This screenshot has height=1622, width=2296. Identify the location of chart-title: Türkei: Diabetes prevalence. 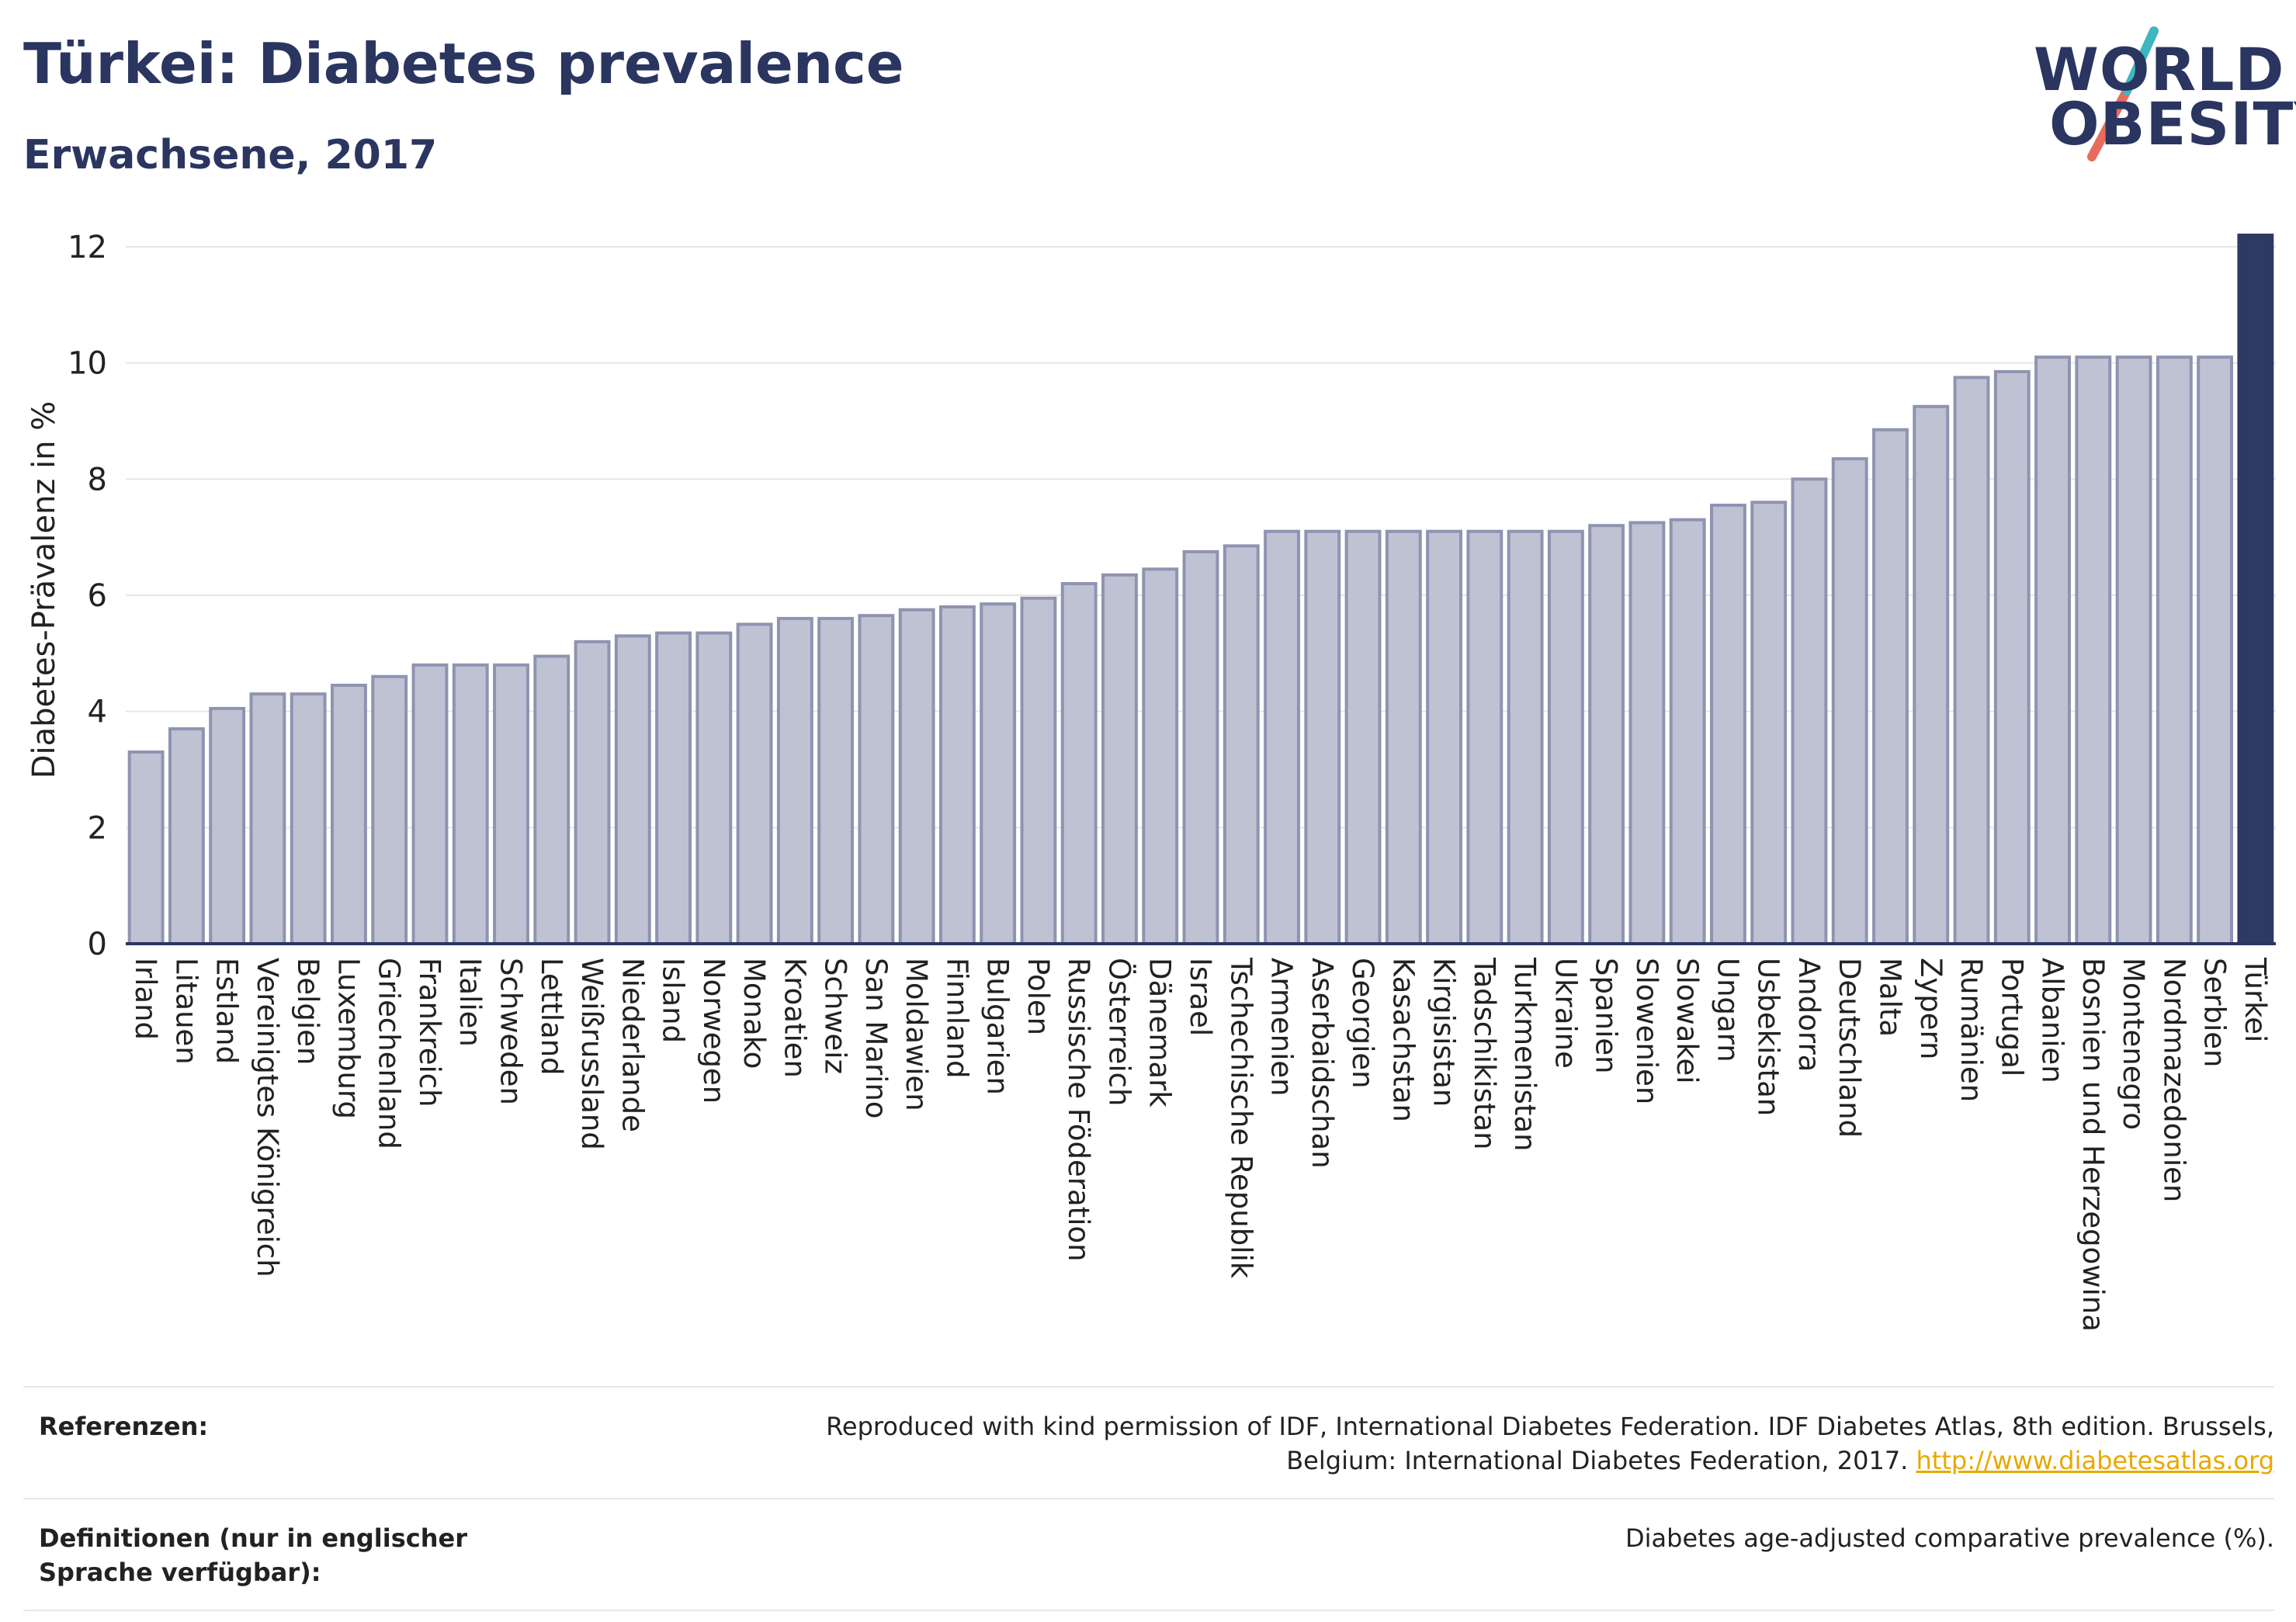
(463, 63).